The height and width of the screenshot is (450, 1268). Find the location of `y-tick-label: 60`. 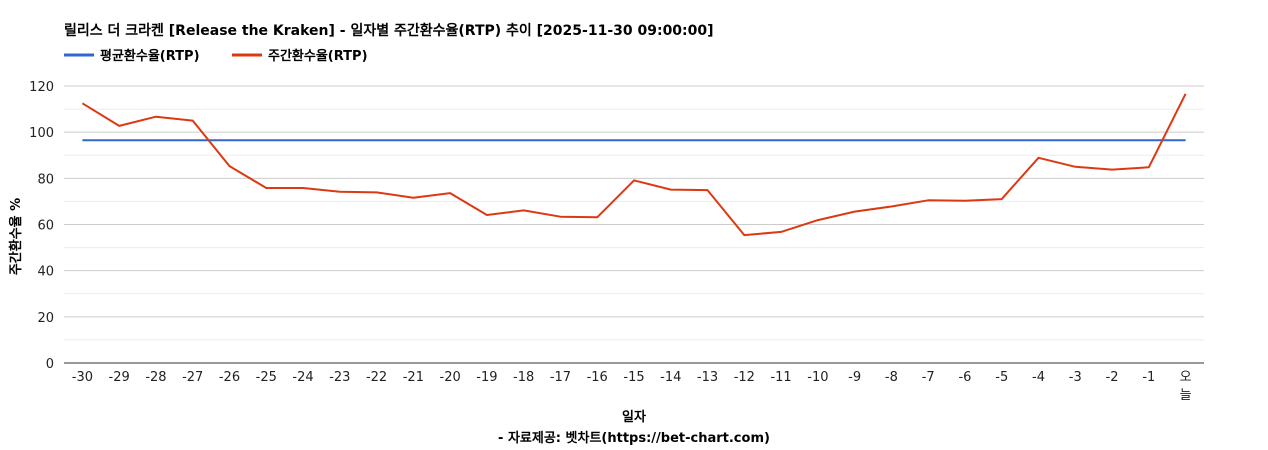

y-tick-label: 60 is located at coordinates (45, 226).